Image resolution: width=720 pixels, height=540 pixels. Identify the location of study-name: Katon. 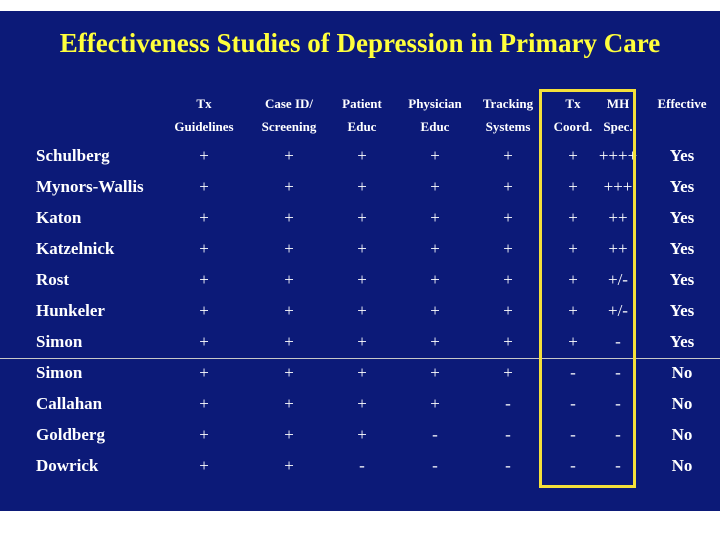
(59, 217).